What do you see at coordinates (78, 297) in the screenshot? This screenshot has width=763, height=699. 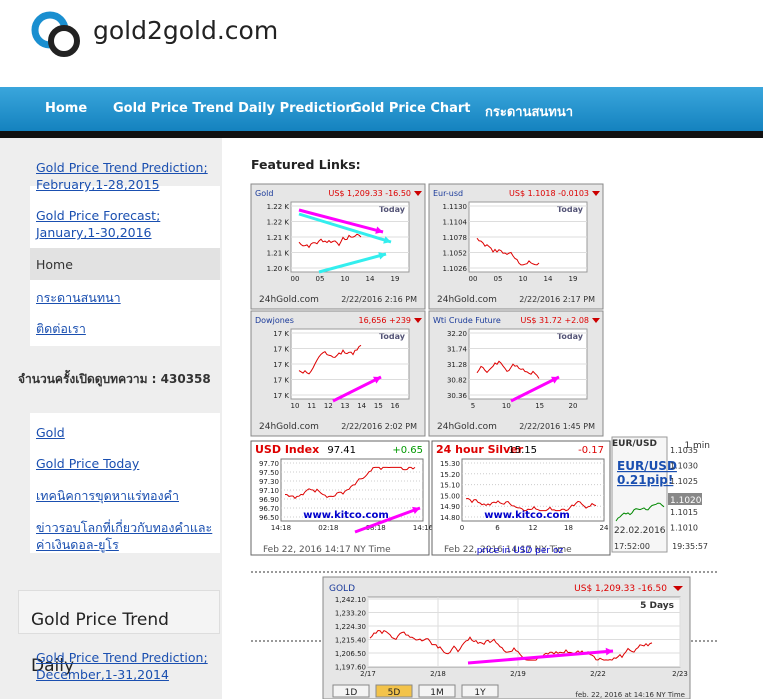 I see `sidebar-link: กระดานสนทนา` at bounding box center [78, 297].